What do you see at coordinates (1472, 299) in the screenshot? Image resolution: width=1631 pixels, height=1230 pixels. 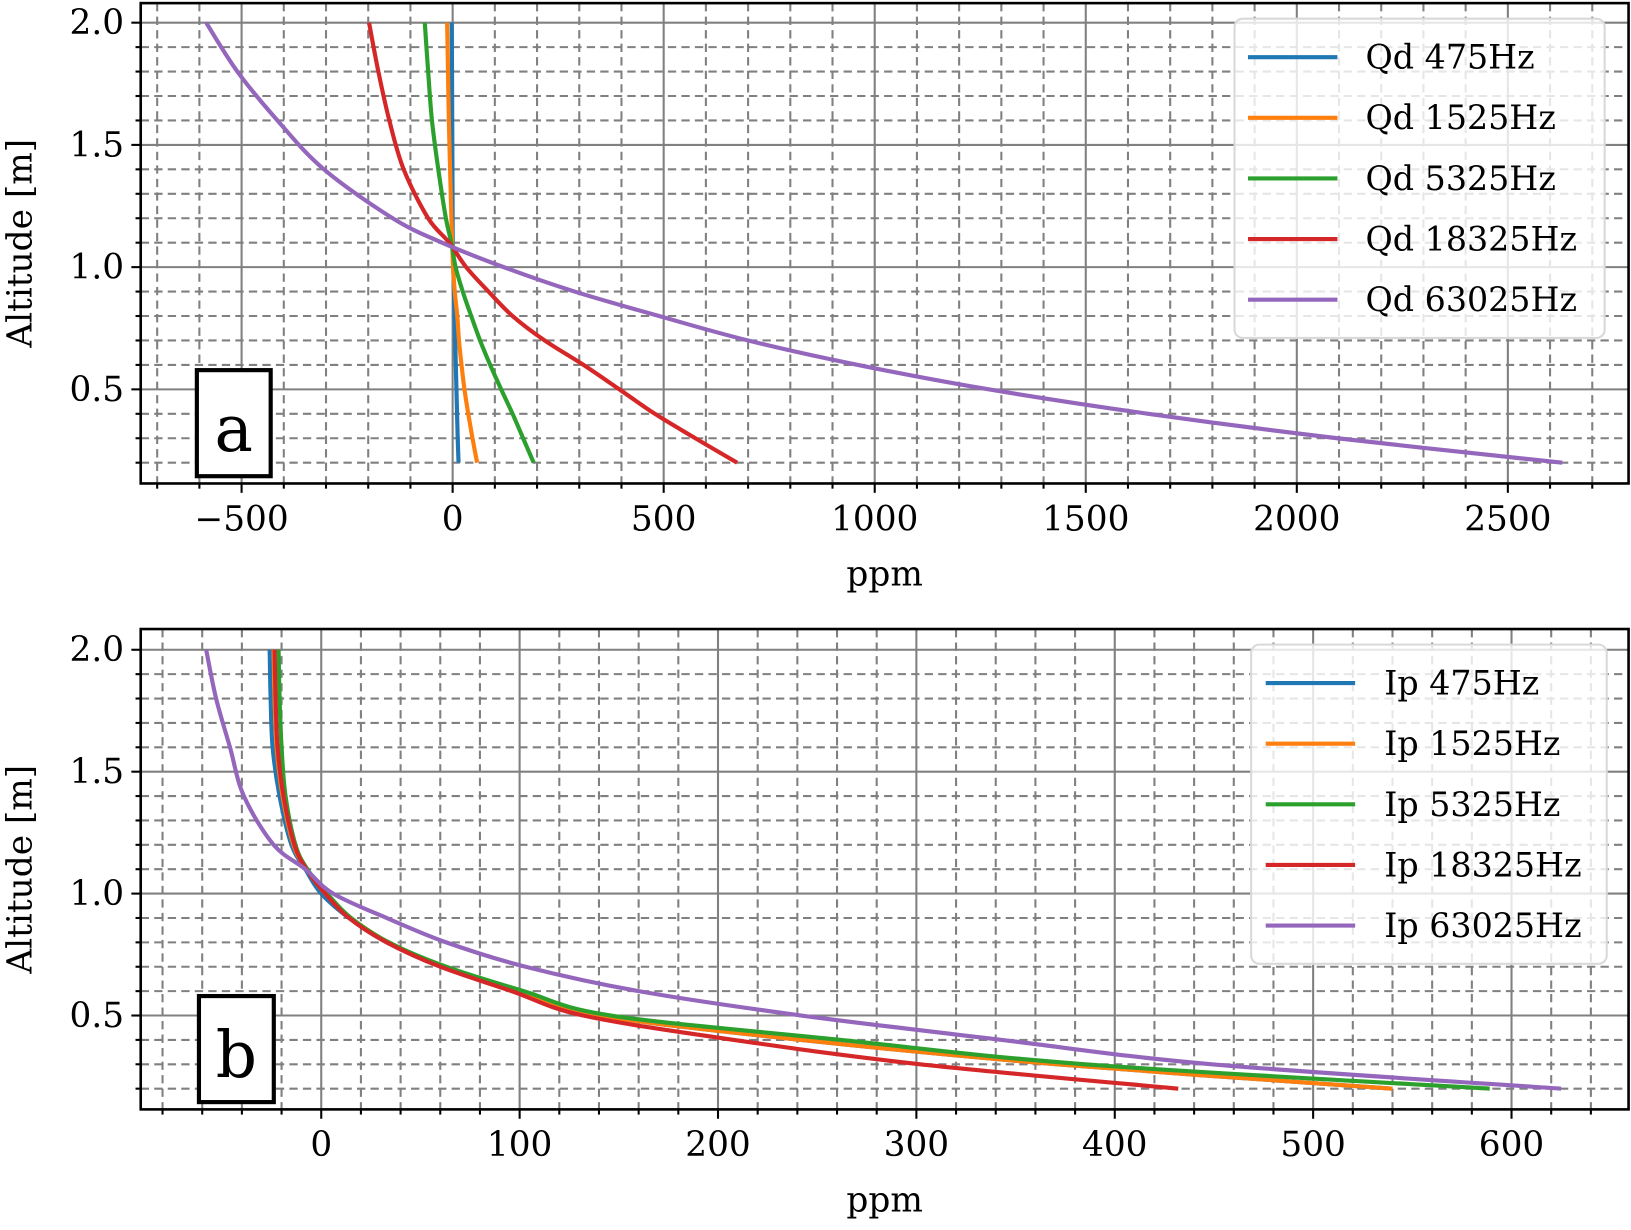 I see `legend-label: Qd 63025Hz` at bounding box center [1472, 299].